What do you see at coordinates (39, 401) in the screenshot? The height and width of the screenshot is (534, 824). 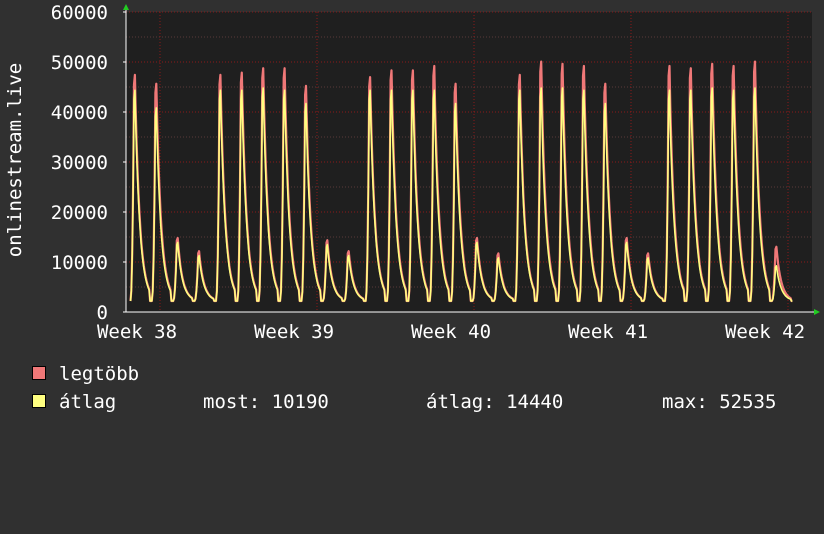 I see `avg-swatch` at bounding box center [39, 401].